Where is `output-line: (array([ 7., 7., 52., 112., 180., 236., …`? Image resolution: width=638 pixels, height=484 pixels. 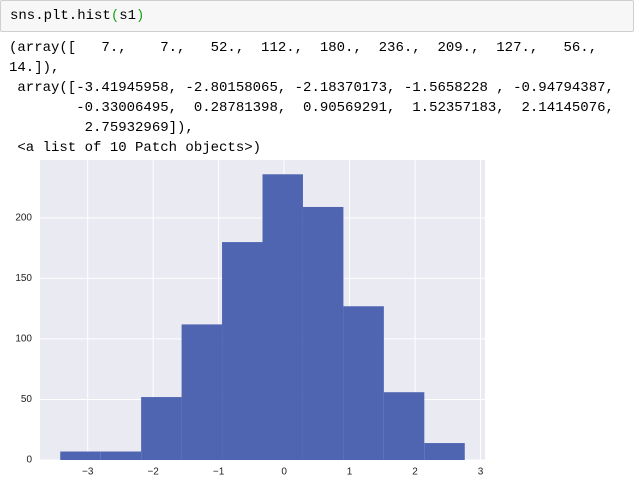
output-line: (array([ 7., 7., 52., 112., 180., 236., … is located at coordinates (303, 48).